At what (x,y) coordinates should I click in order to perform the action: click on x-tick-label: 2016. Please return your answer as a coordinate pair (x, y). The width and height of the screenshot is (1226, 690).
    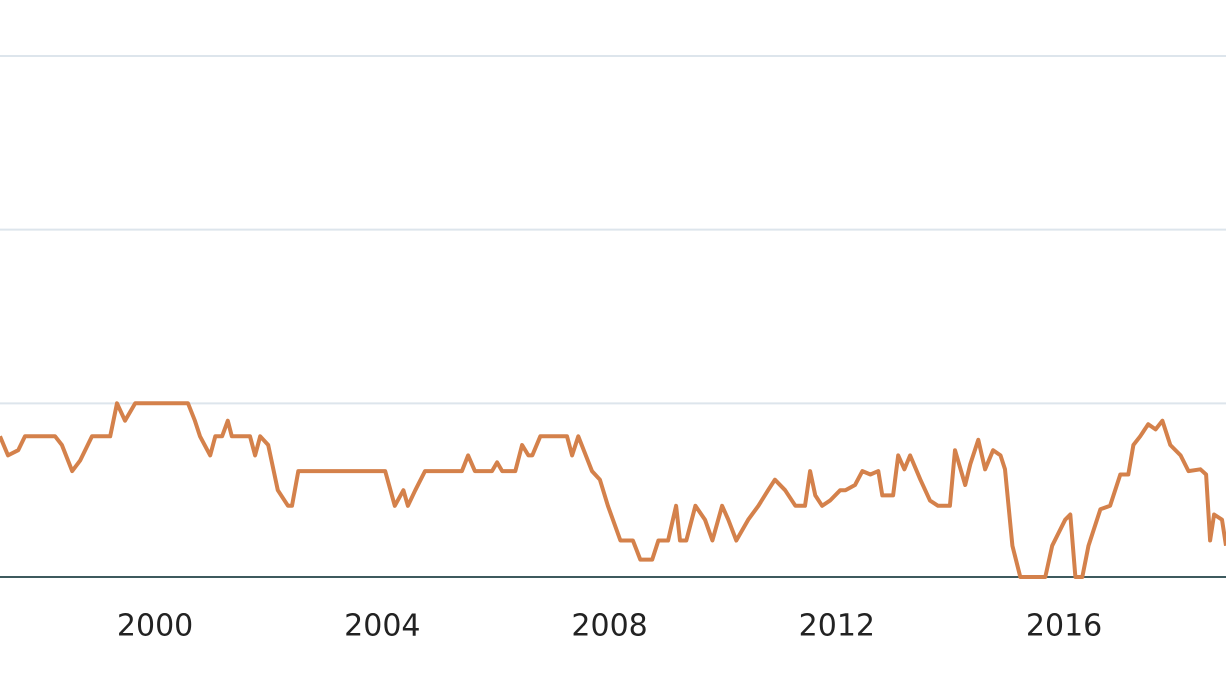
    Looking at the image, I should click on (1064, 626).